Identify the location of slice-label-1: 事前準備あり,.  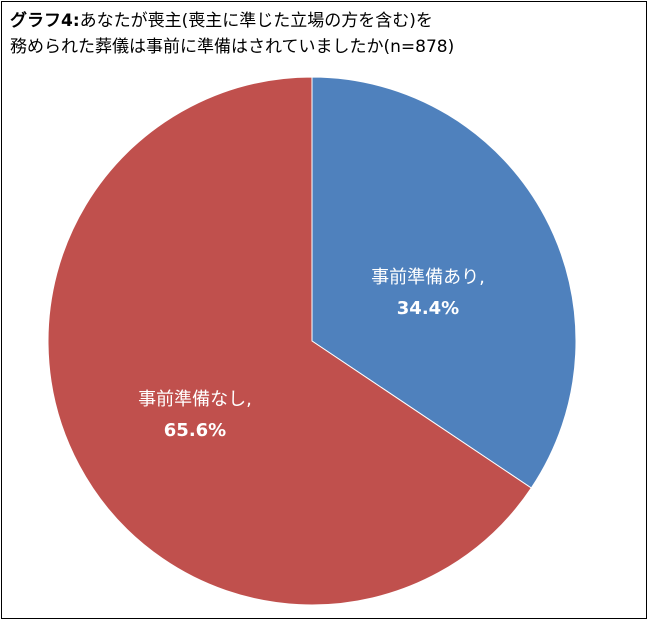
(428, 277).